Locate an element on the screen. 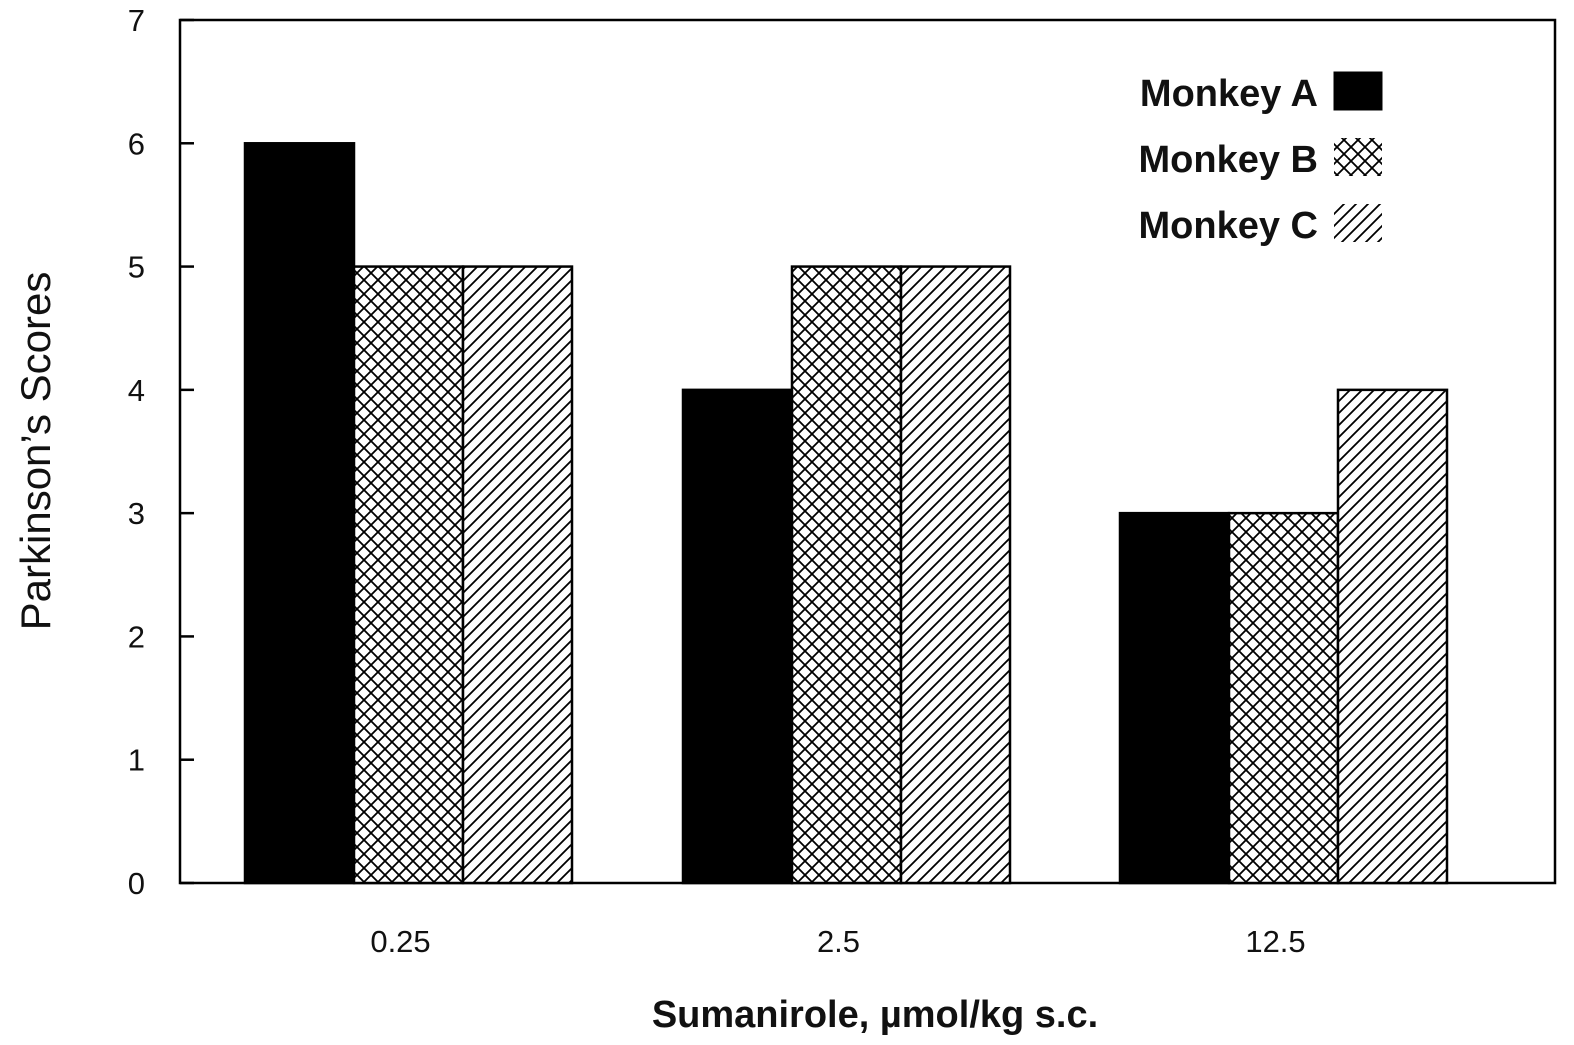  x-tick-label: 2.5 is located at coordinates (838, 941).